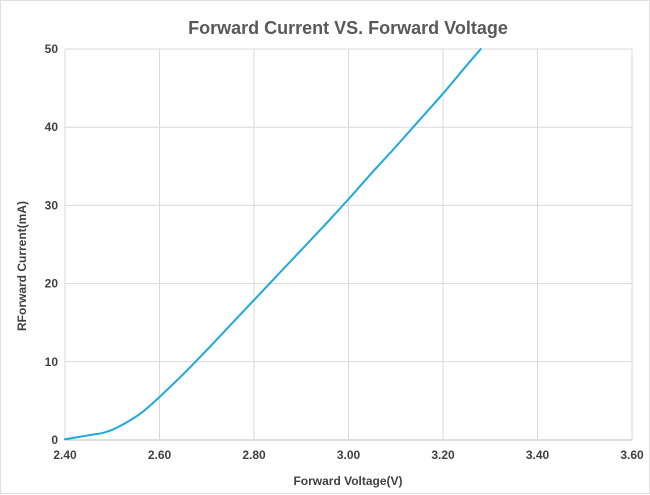  I want to click on y-tick-label: 20, so click(52, 284).